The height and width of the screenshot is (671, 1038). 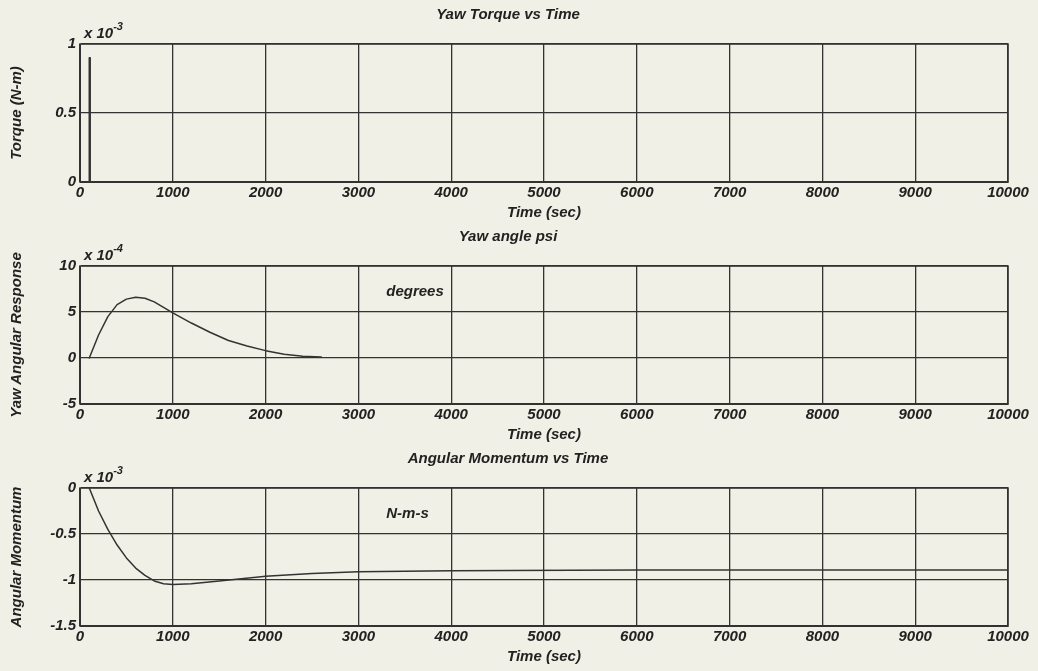 I want to click on y-tick-label: 0.5, so click(x=66, y=112).